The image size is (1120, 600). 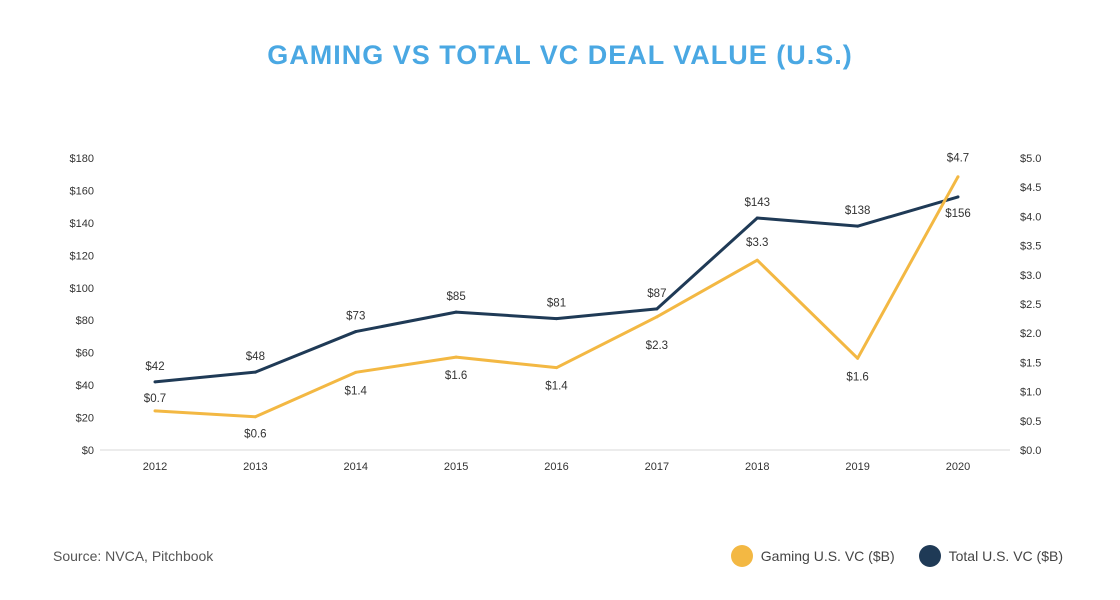 What do you see at coordinates (1030, 247) in the screenshot?
I see `right-axis-tick-label: $3.5` at bounding box center [1030, 247].